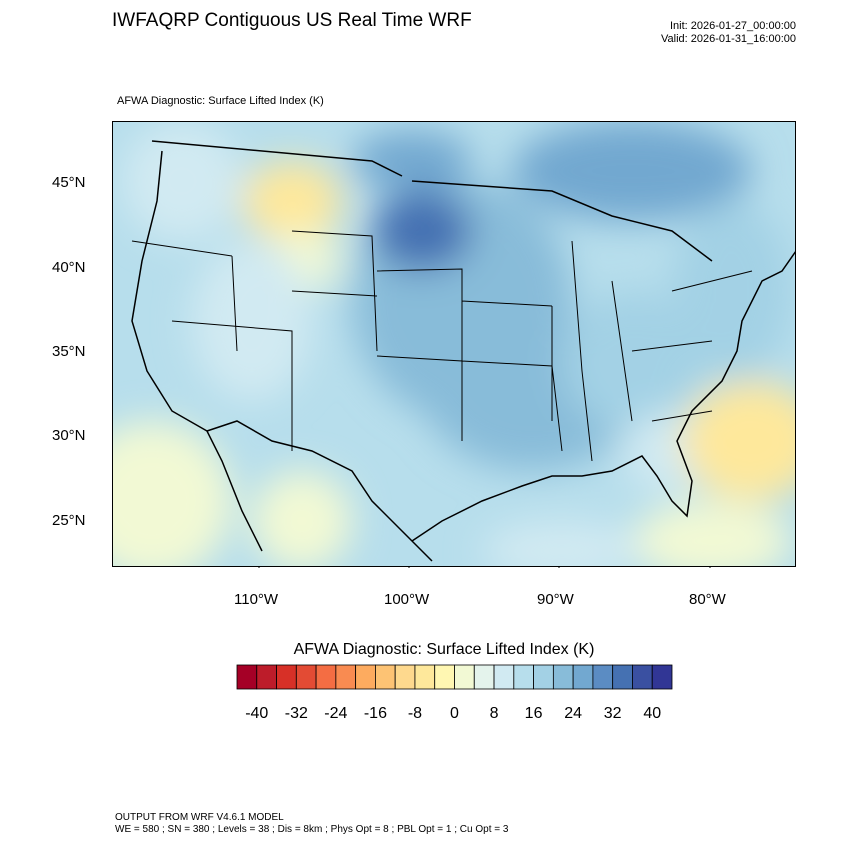 Image resolution: width=850 pixels, height=850 pixels. What do you see at coordinates (257, 713) in the screenshot?
I see `colorbar-tick-label: -40` at bounding box center [257, 713].